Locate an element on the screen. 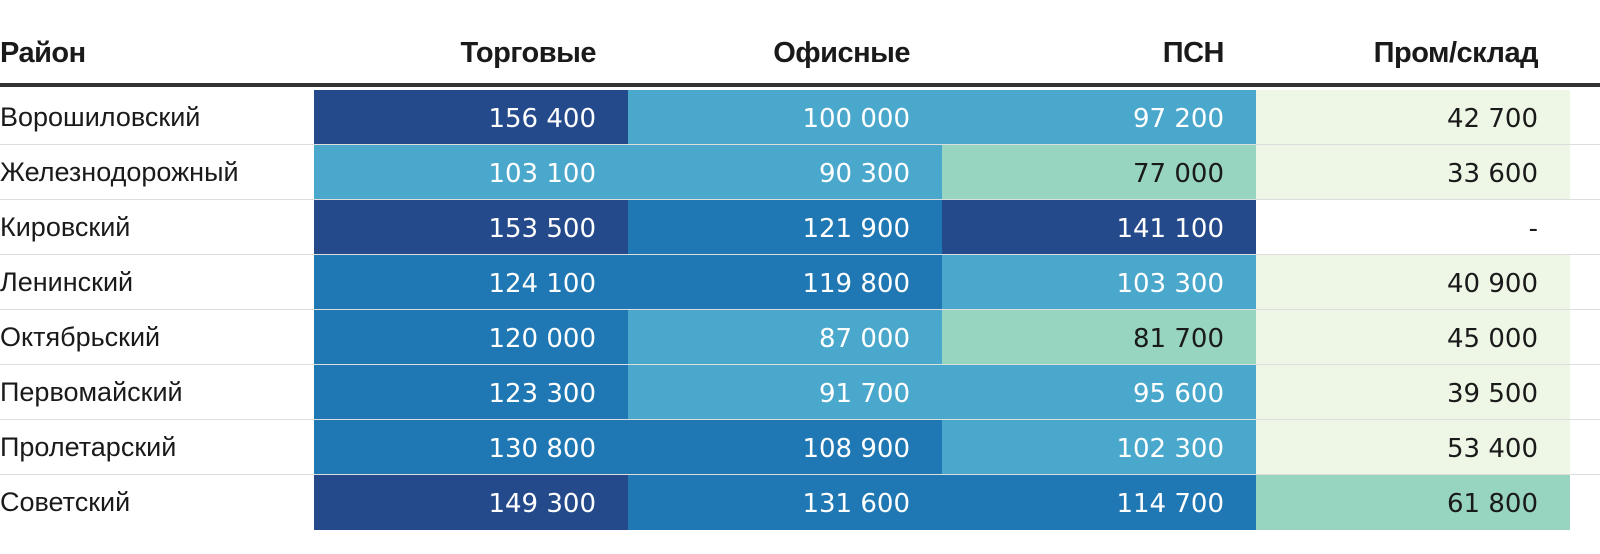 The height and width of the screenshot is (554, 1600). cell-retail: 156 400 is located at coordinates (471, 117).